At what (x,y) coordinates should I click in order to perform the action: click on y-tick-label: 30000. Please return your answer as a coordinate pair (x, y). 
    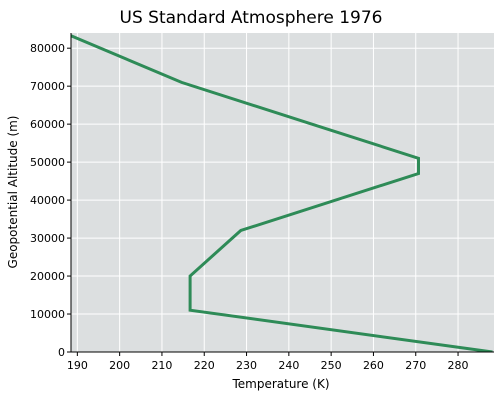
    Looking at the image, I should click on (47, 238).